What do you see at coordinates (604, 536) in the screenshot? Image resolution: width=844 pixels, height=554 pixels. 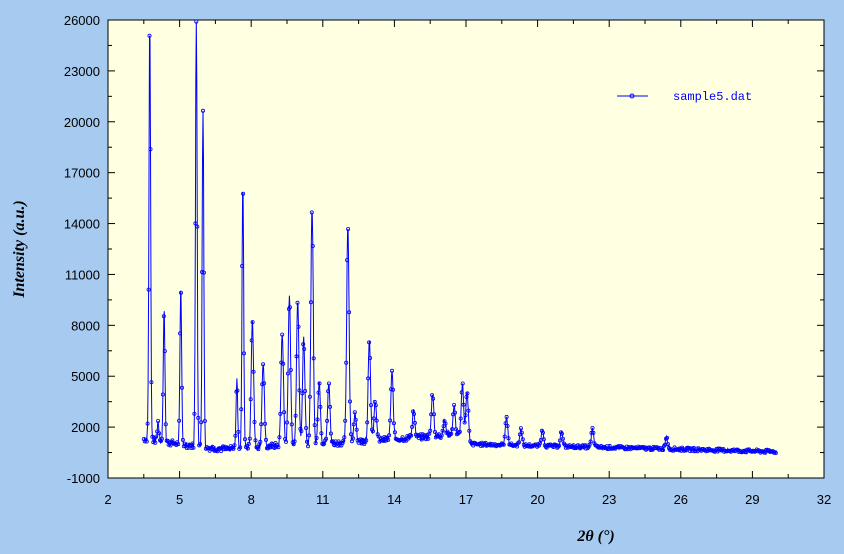 I see `x-axis-title-suffix: (°)` at bounding box center [604, 536].